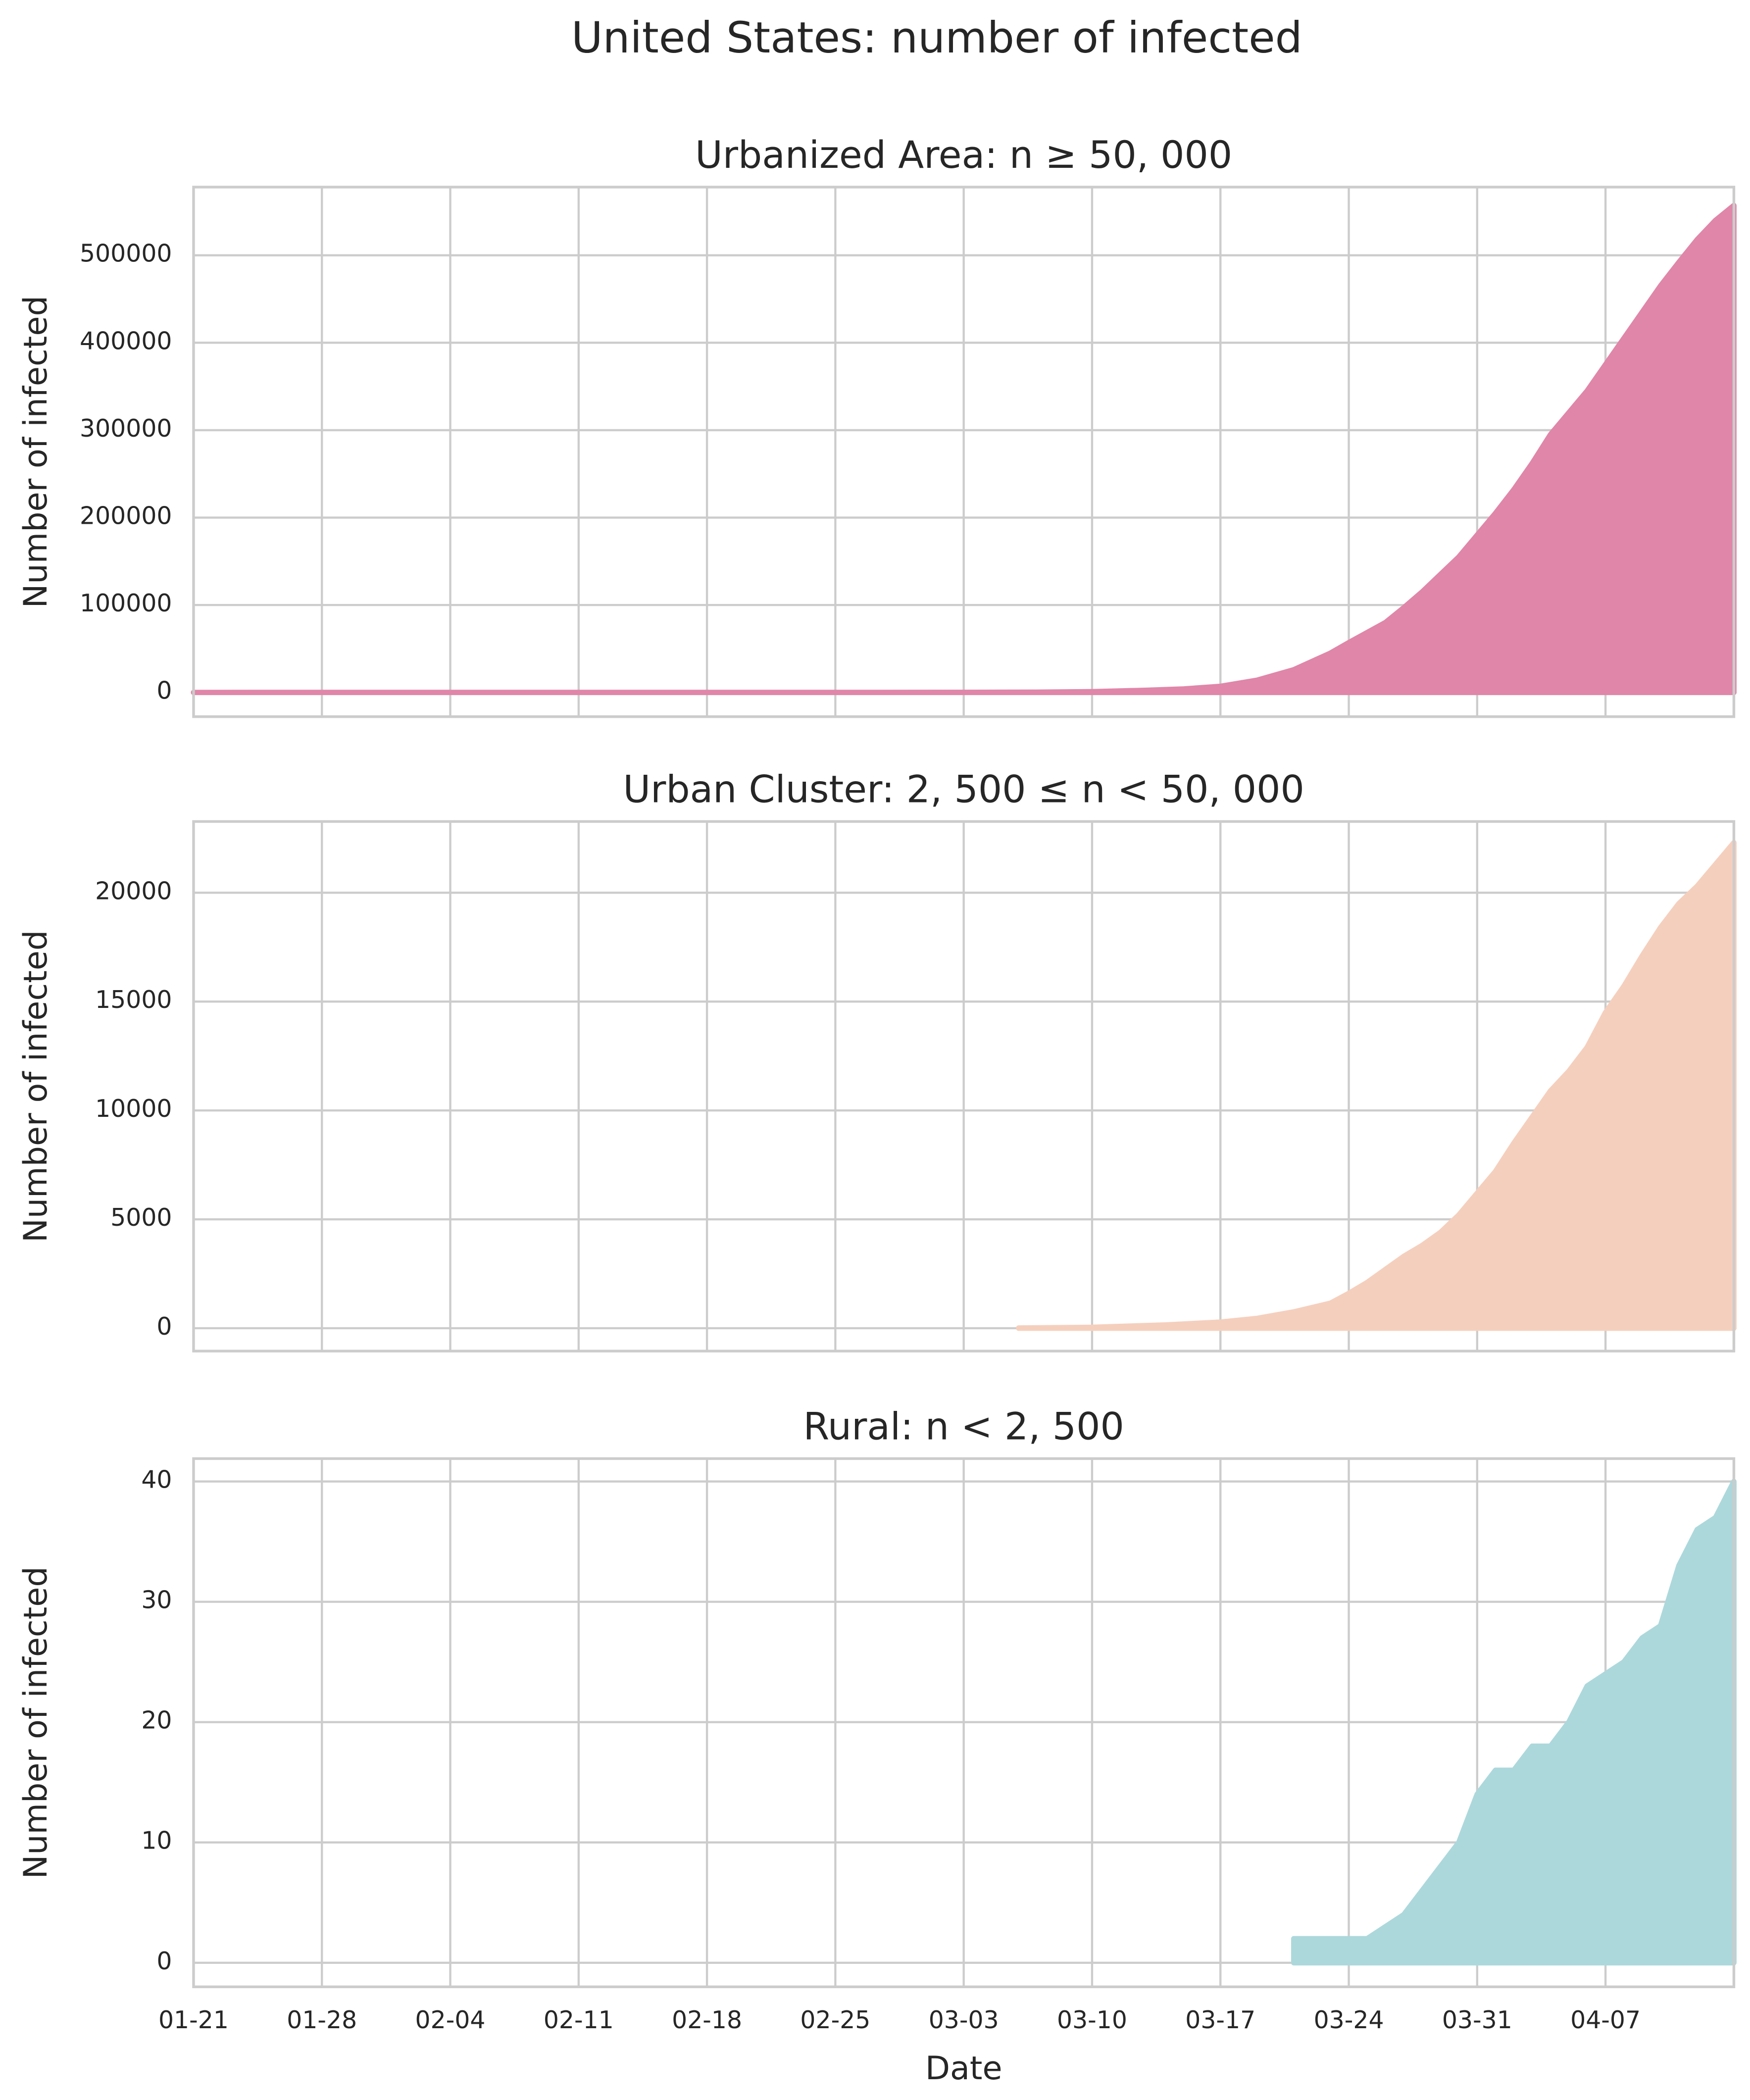 This screenshot has width=1750, height=2100. What do you see at coordinates (126, 516) in the screenshot?
I see `y-tick-label: 200000` at bounding box center [126, 516].